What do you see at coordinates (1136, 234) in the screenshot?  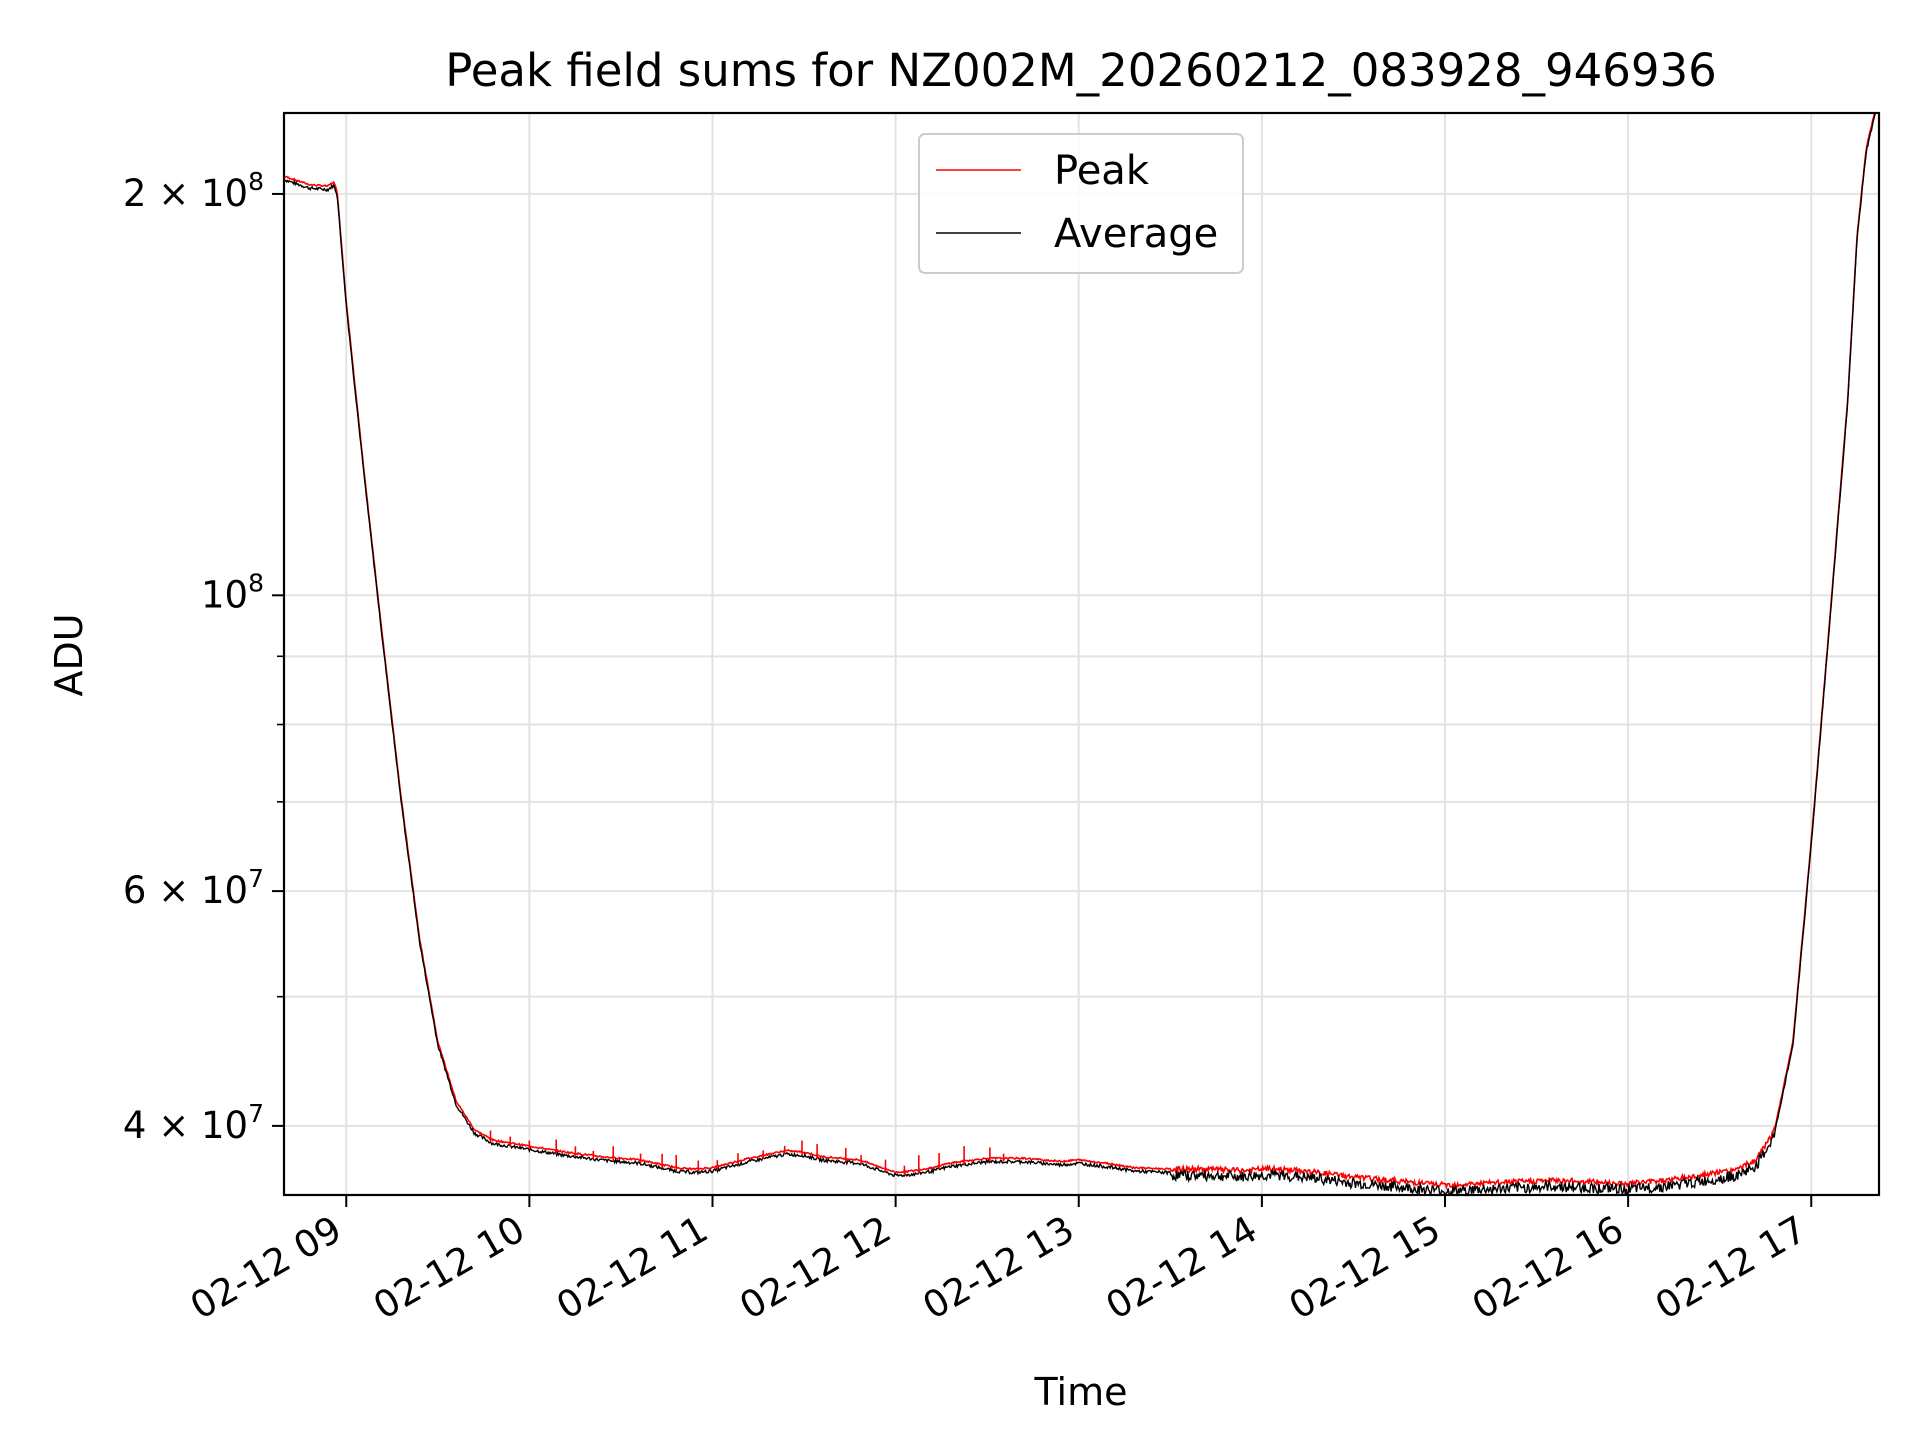 I see `legend-average-label: Average` at bounding box center [1136, 234].